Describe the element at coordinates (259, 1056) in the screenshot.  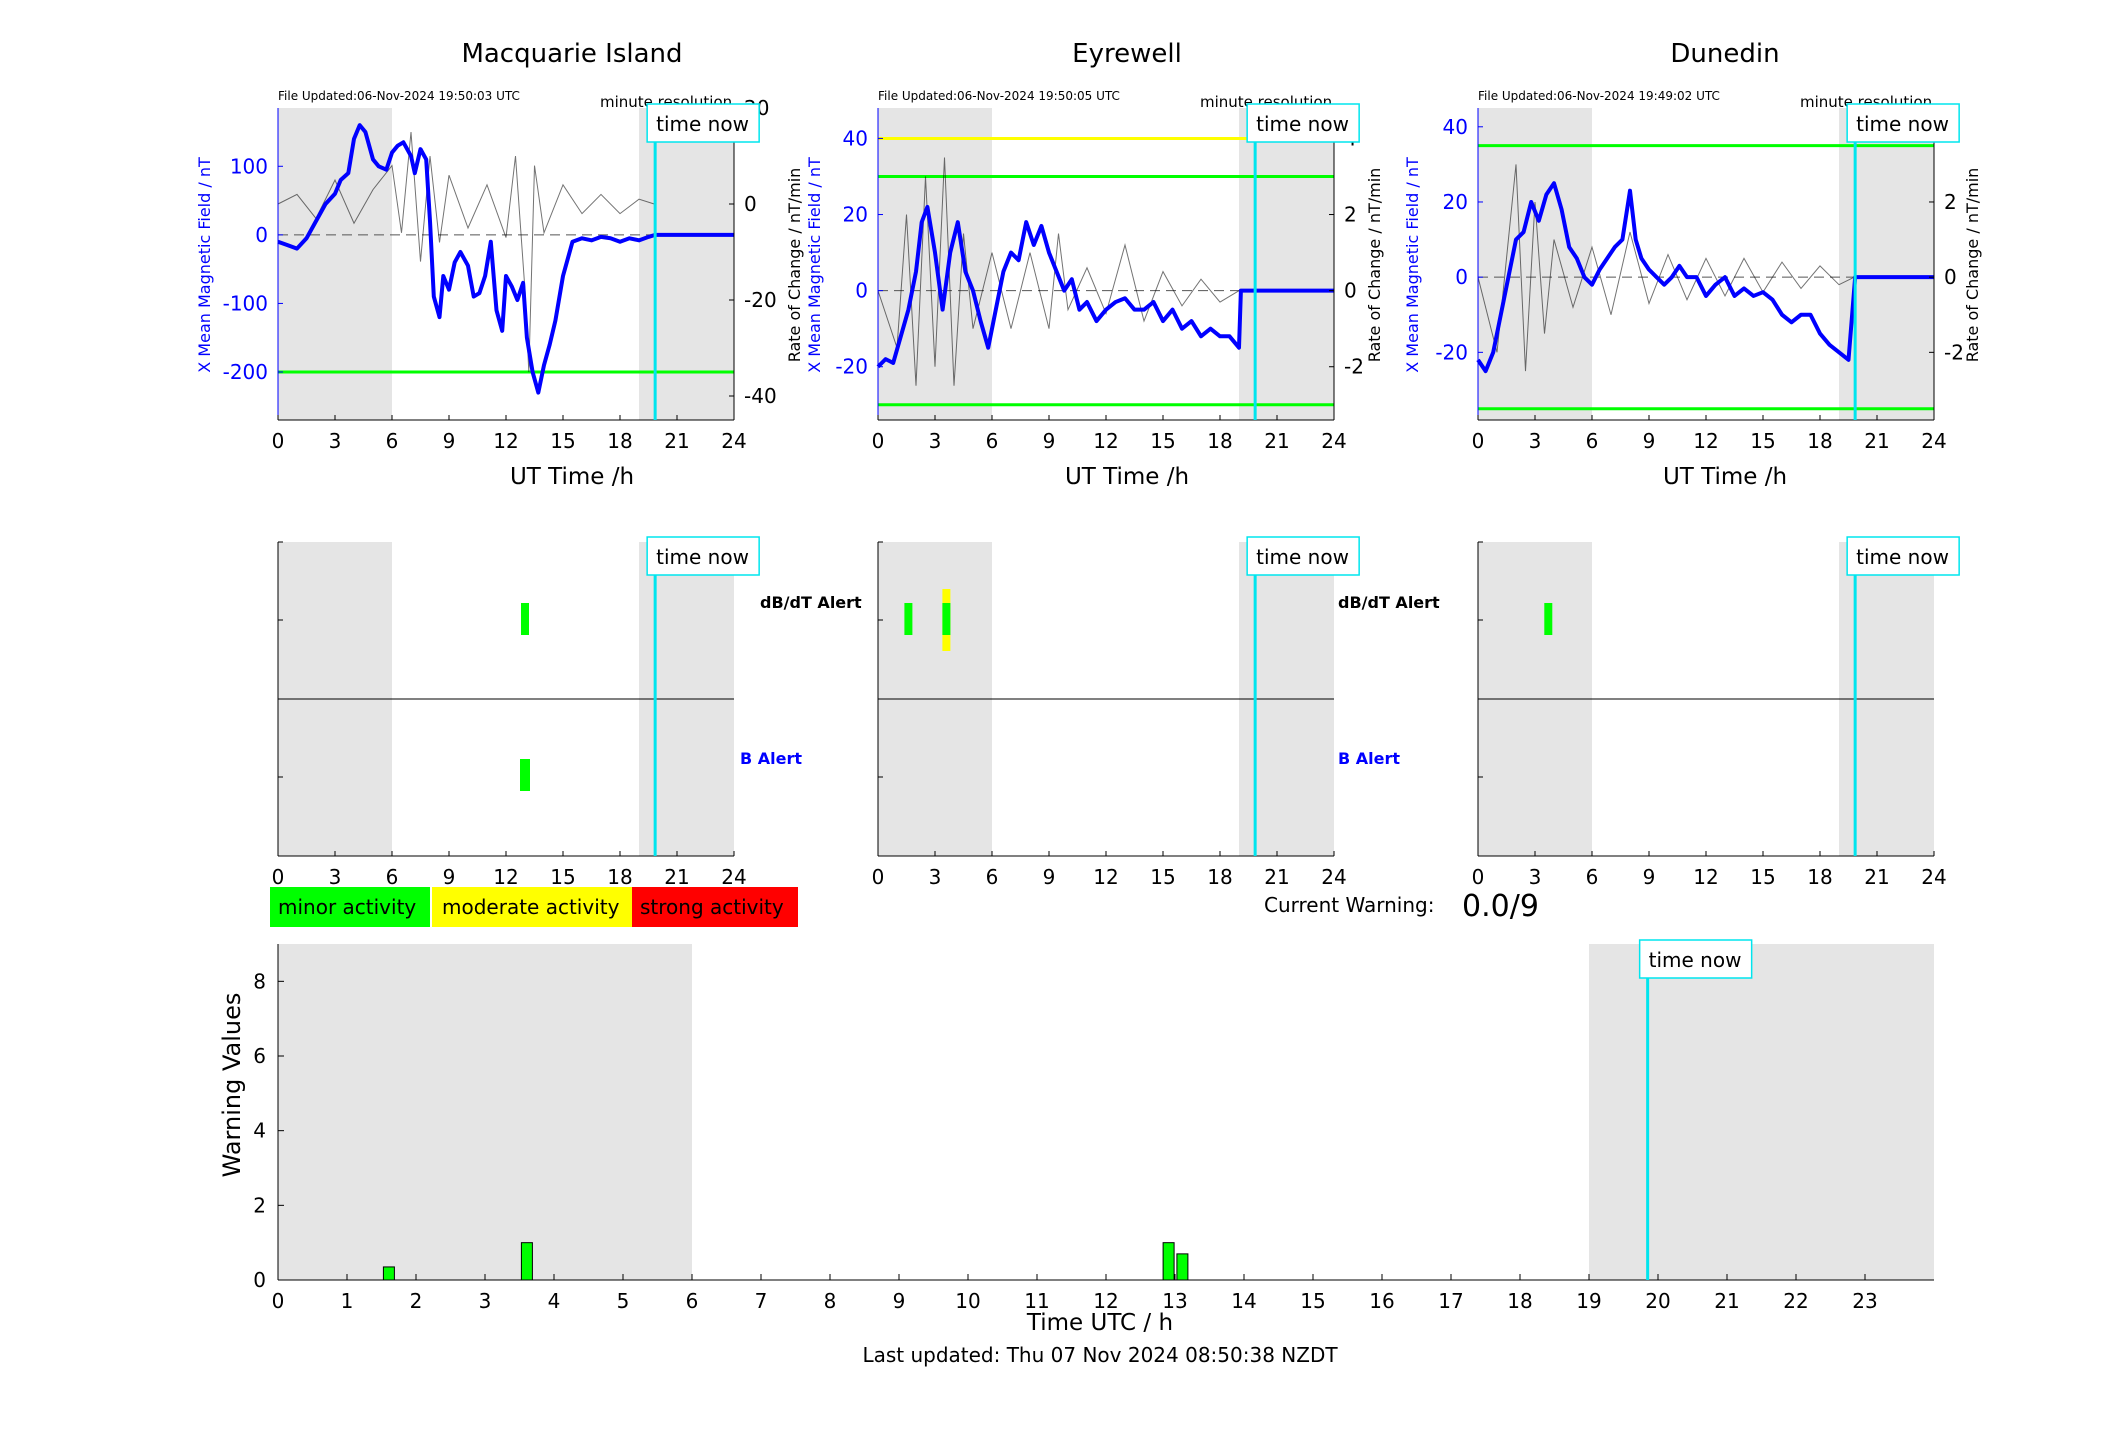
I see `warning-chart-y-tick-label: 6` at that location.